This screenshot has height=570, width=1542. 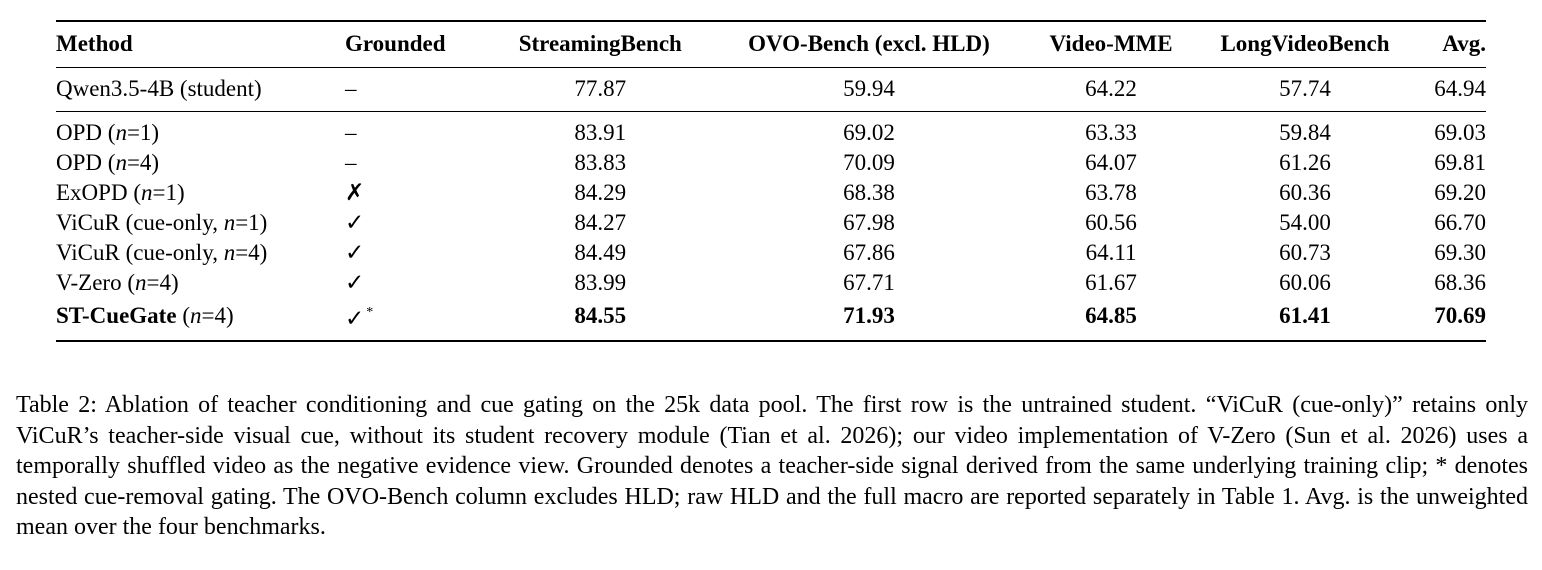 I want to click on avg-cell: 69.30, so click(x=1460, y=252).